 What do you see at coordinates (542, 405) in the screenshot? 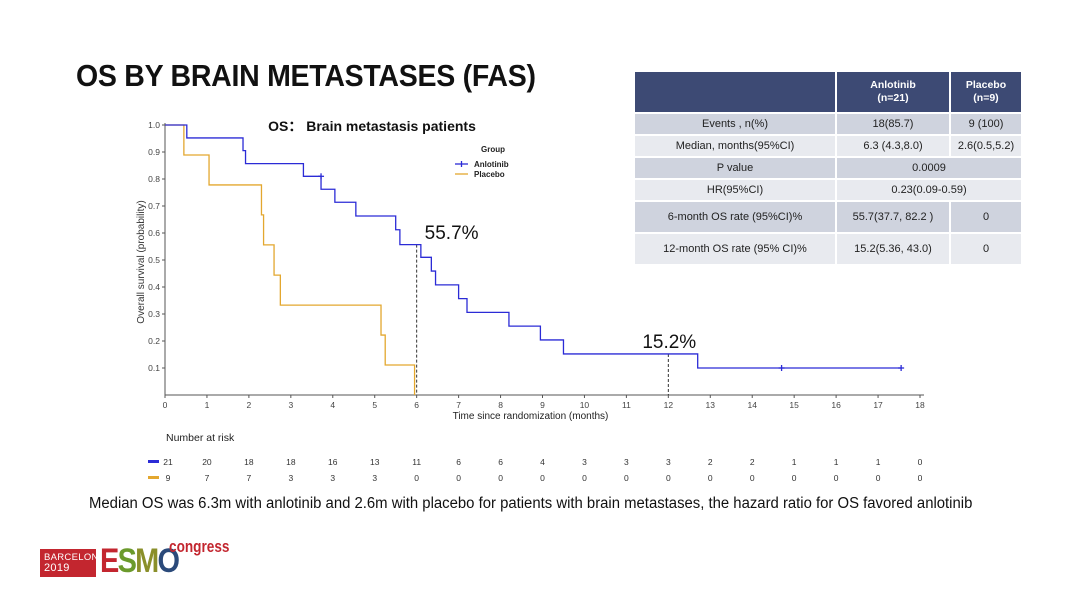
I see `x-tick-label: 9` at bounding box center [542, 405].